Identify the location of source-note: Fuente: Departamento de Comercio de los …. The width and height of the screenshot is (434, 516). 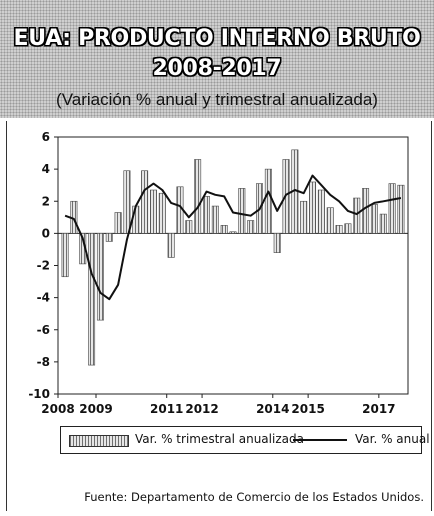
(254, 497).